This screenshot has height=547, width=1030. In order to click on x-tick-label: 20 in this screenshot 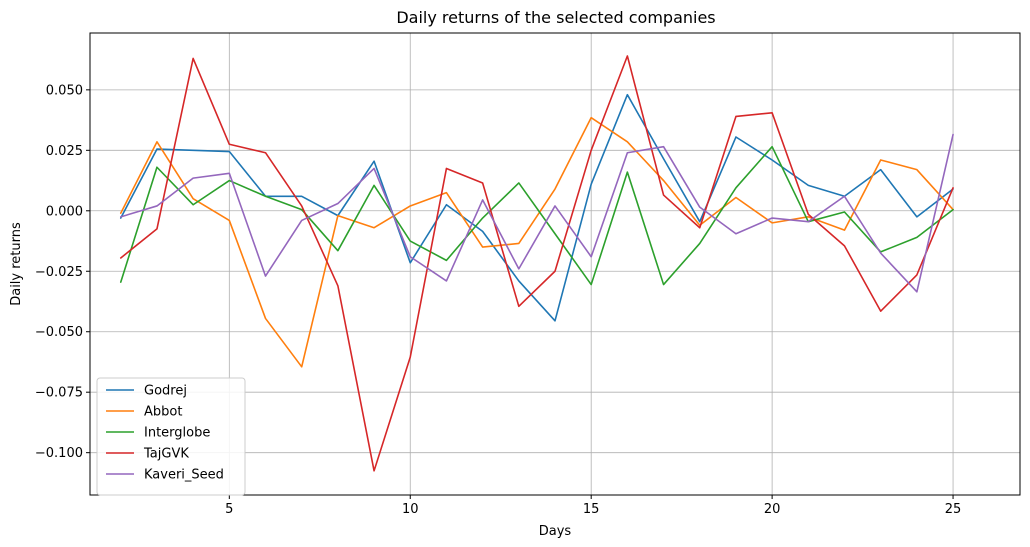, I will do `click(772, 509)`.